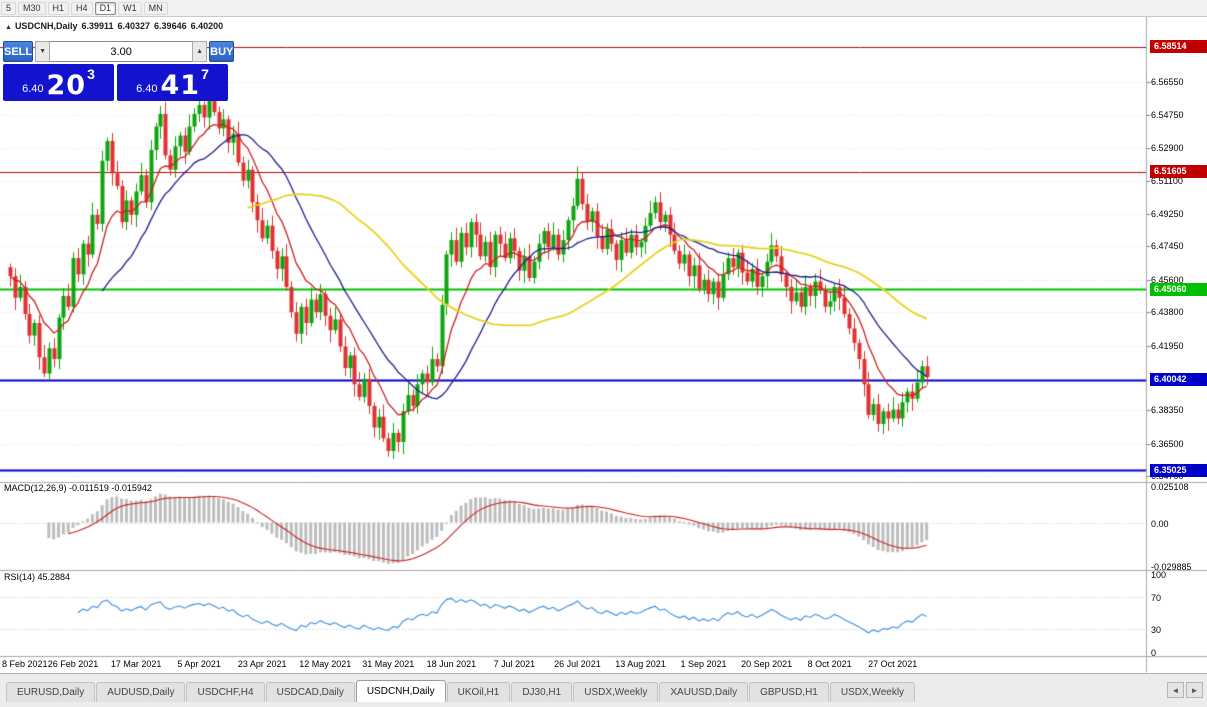 The image size is (1207, 707). Describe the element at coordinates (73, 664) in the screenshot. I see `date-axis-label: 26 Feb 2021` at that location.